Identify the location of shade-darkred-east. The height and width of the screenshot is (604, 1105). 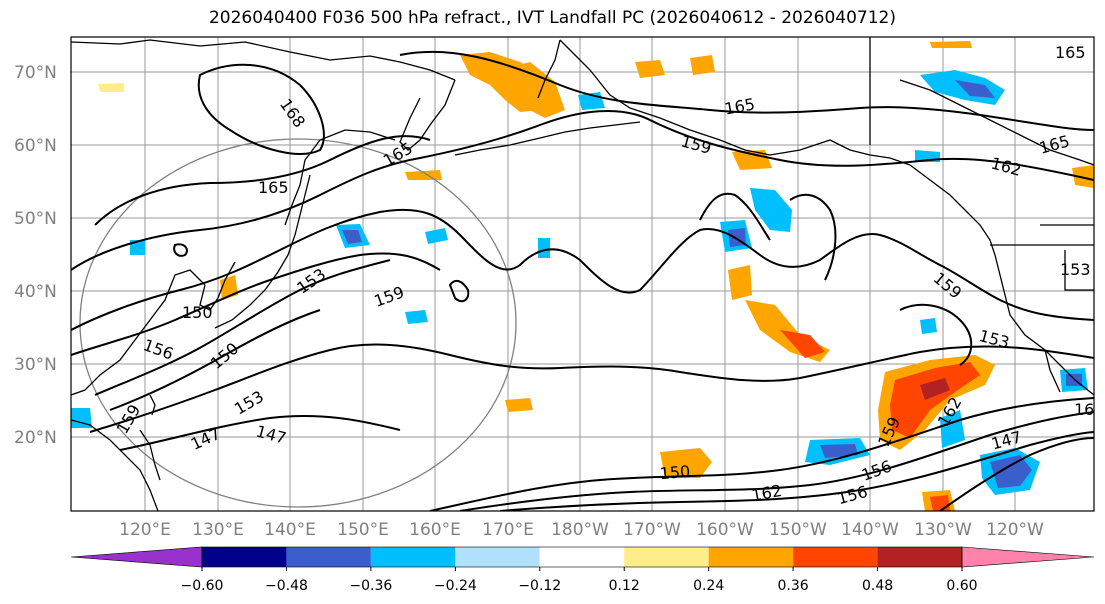
(935, 389).